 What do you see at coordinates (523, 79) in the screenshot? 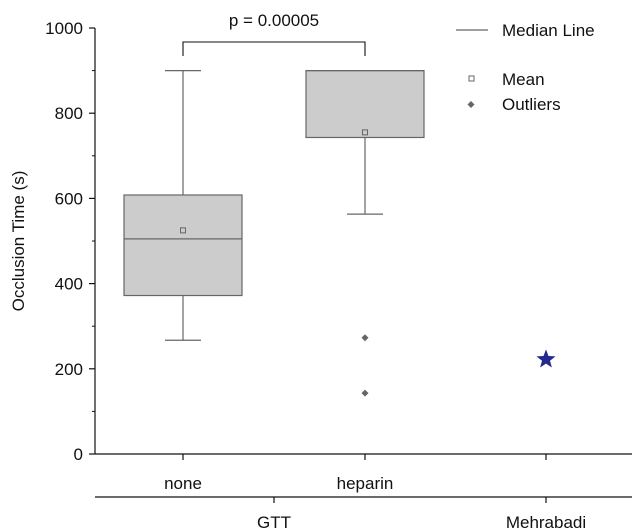
I see `legend-mean-label: Mean` at bounding box center [523, 79].